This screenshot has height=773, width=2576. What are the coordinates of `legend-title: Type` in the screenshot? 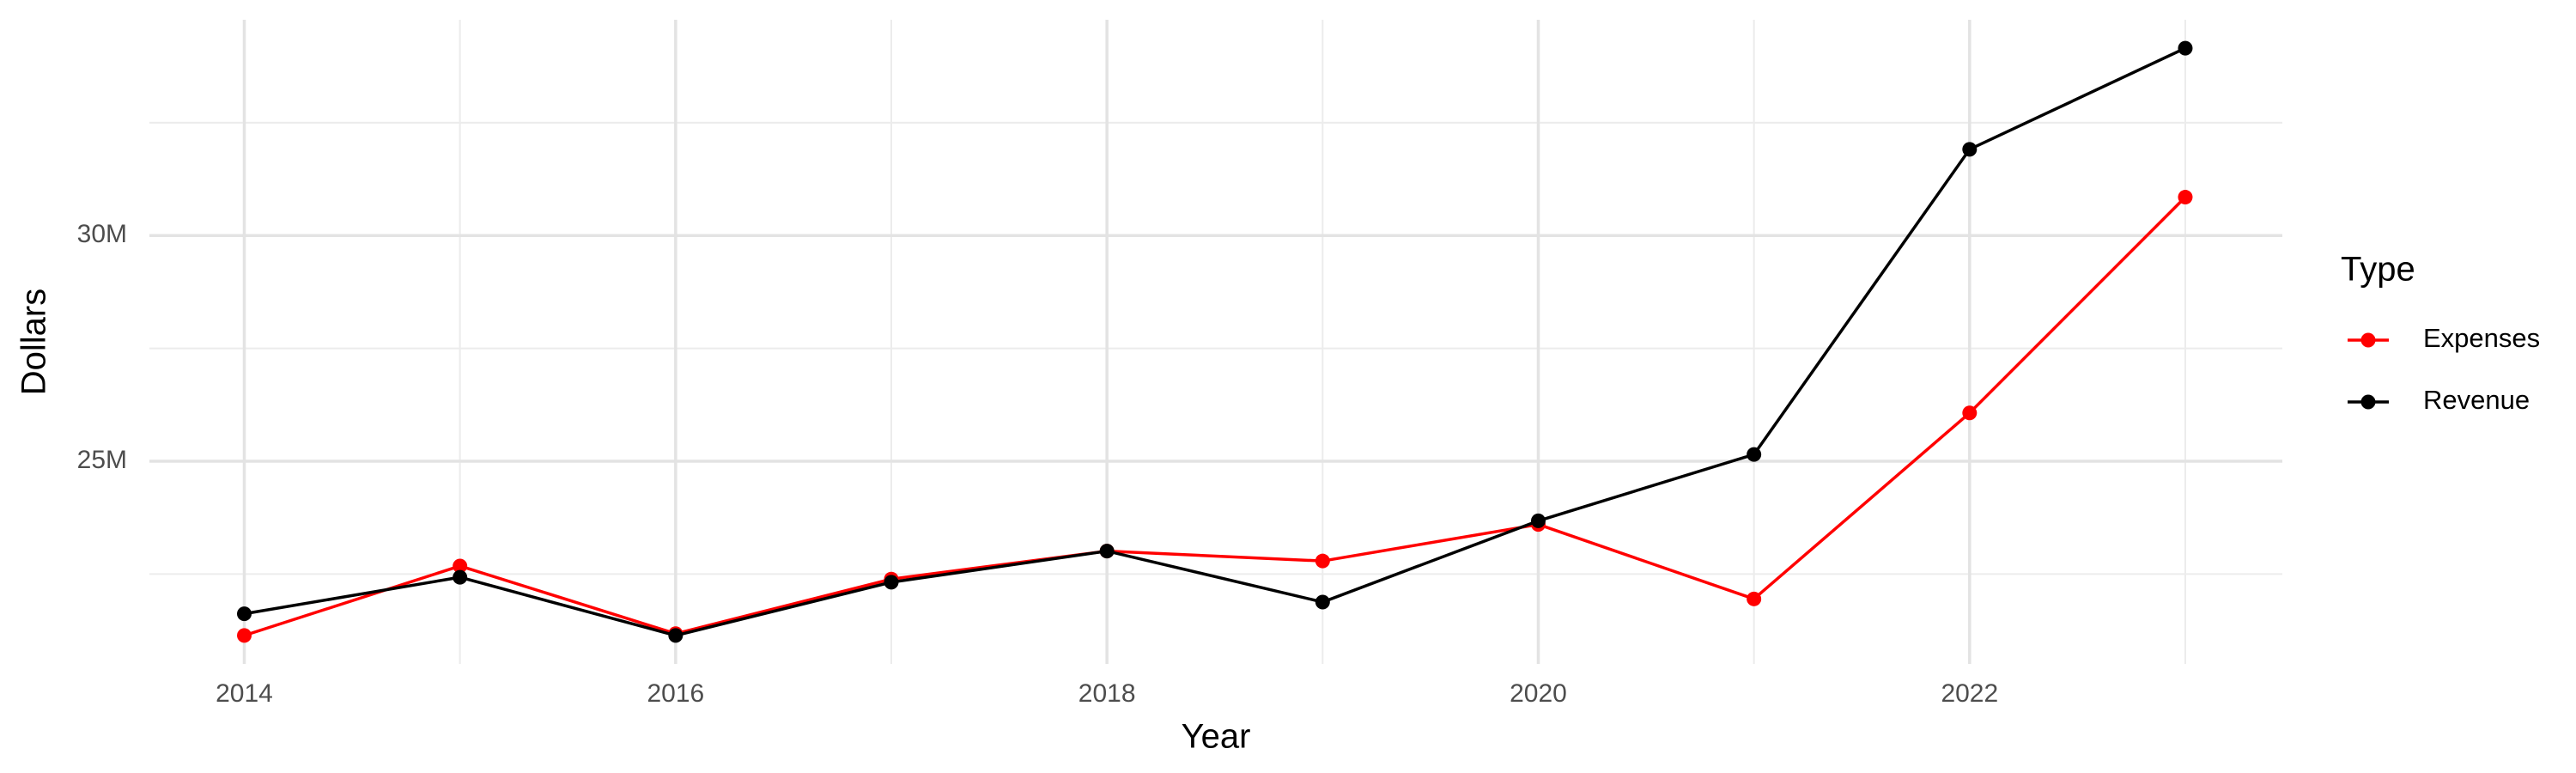 It's located at (2378, 270).